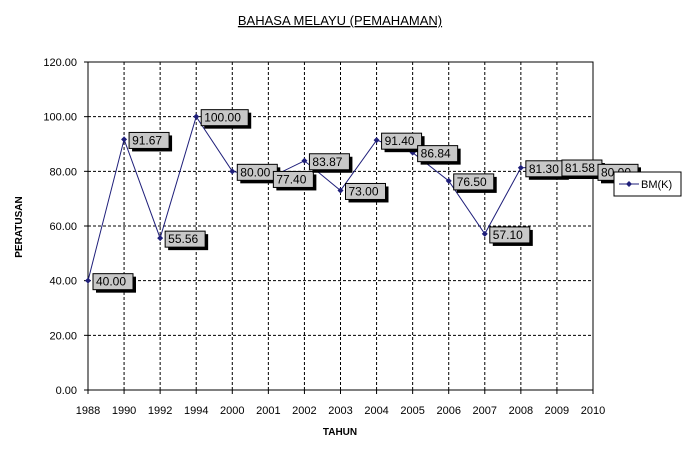  What do you see at coordinates (593, 411) in the screenshot?
I see `x-tick-label: 2010` at bounding box center [593, 411].